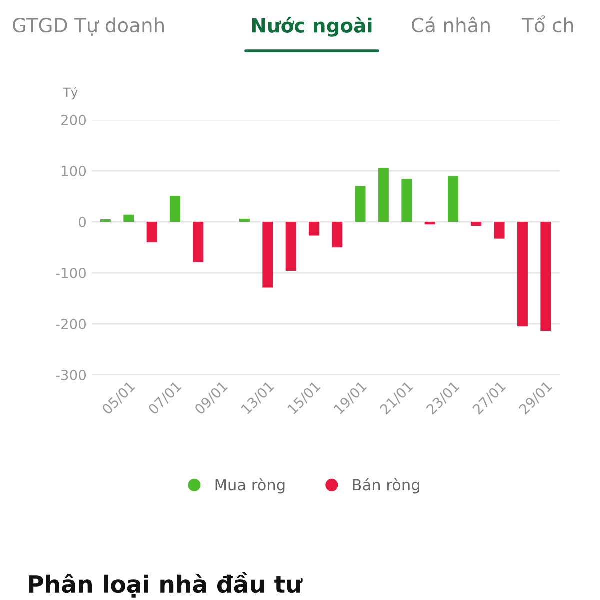  What do you see at coordinates (82, 222) in the screenshot?
I see `y-tick-label: 0` at bounding box center [82, 222].